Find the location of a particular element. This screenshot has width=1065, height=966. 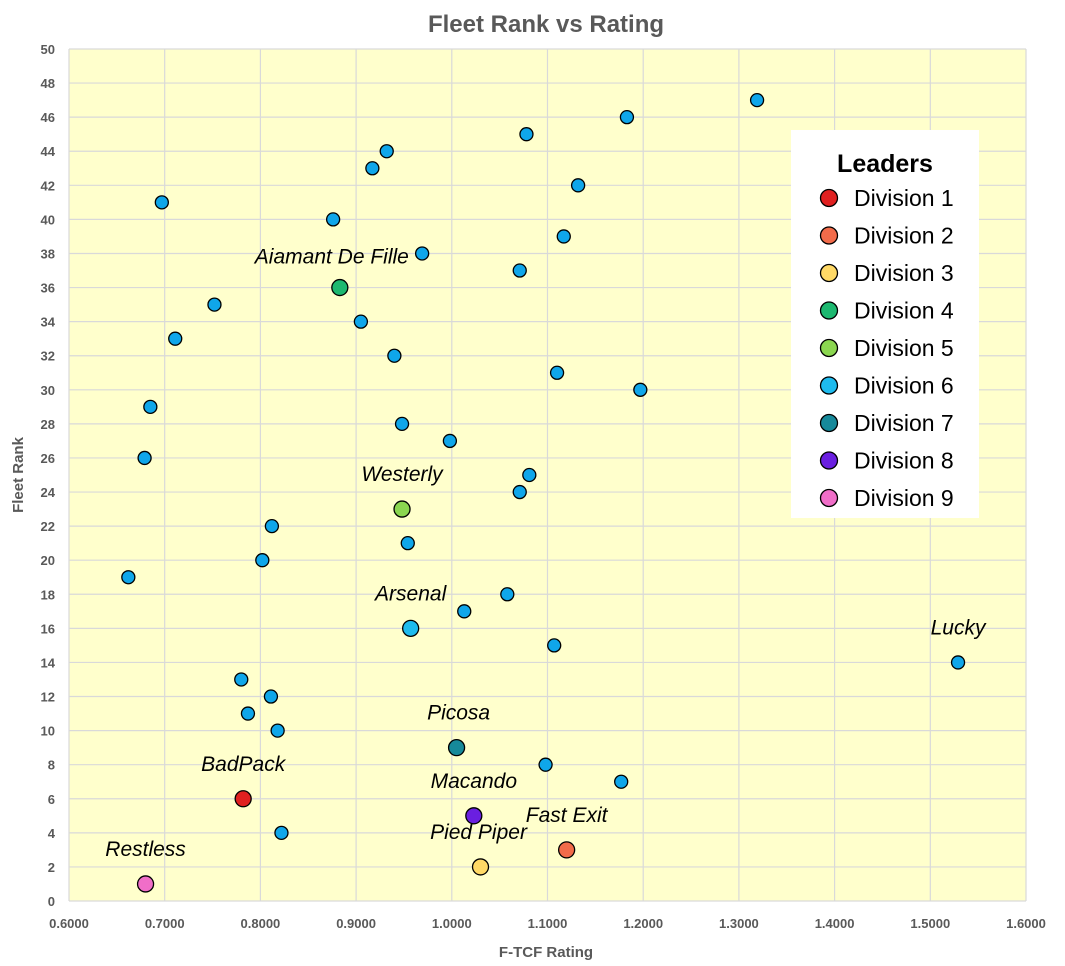

y-tick-label: 32 is located at coordinates (48, 356).